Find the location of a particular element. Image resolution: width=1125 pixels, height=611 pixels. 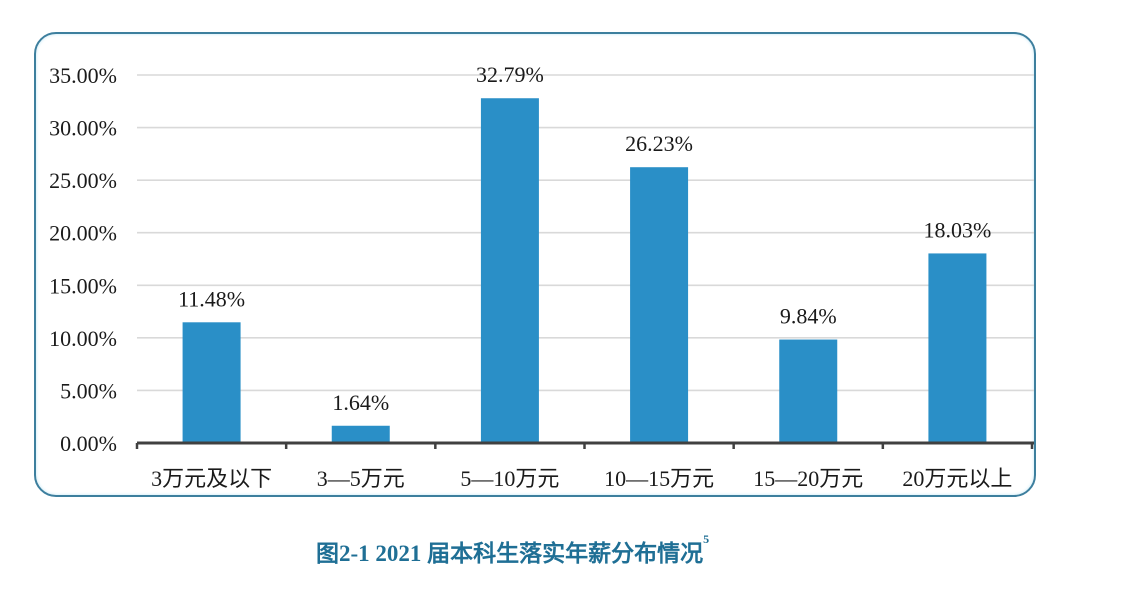

value-label: 1.64% is located at coordinates (360, 402).